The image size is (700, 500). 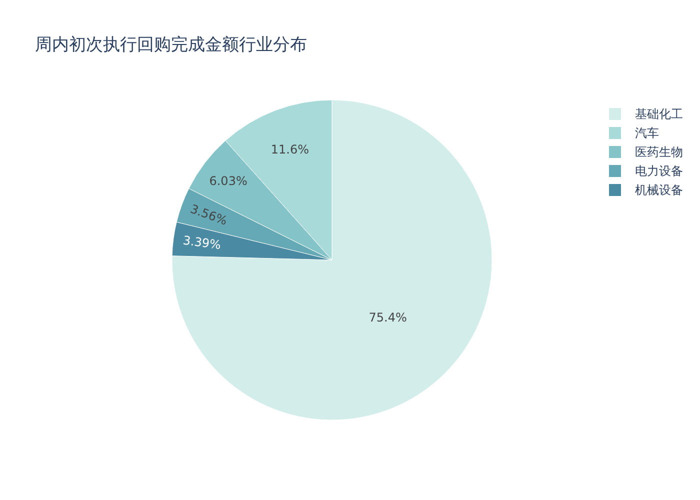 What do you see at coordinates (659, 171) in the screenshot?
I see `legend-label: 电力设备` at bounding box center [659, 171].